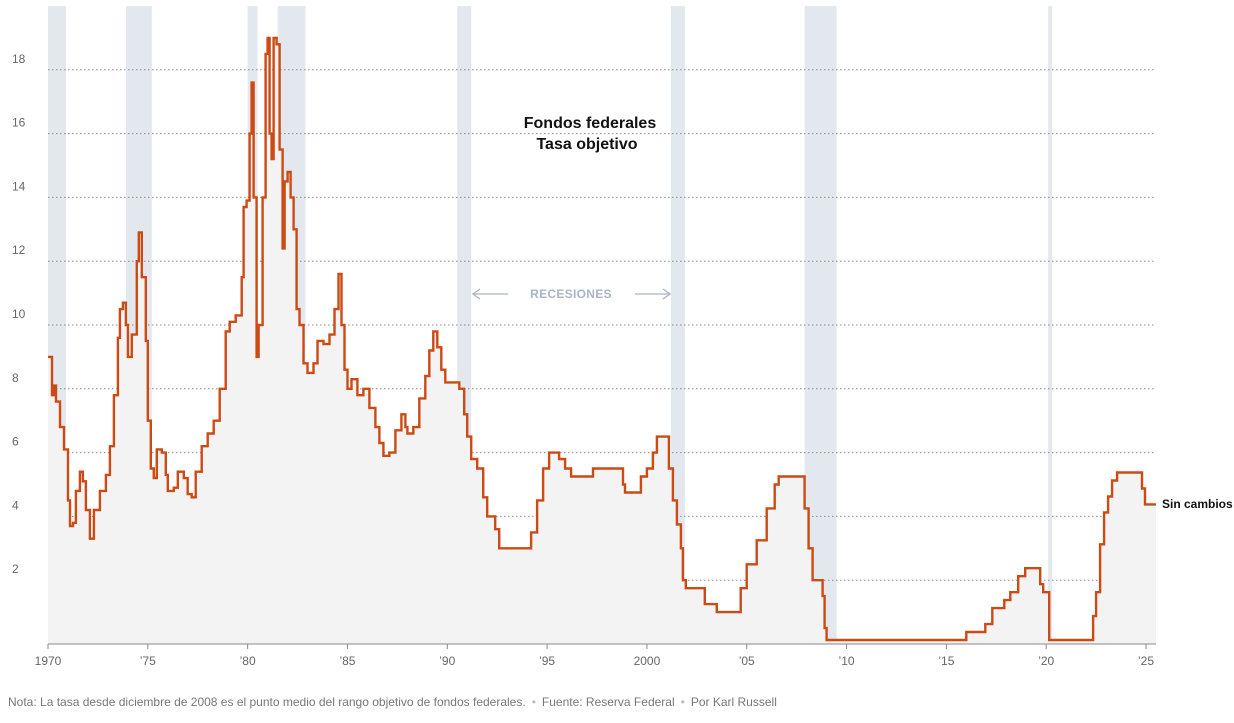 The image size is (1234, 723). Describe the element at coordinates (1046, 661) in the screenshot. I see `x-tick-label: ’20` at that location.